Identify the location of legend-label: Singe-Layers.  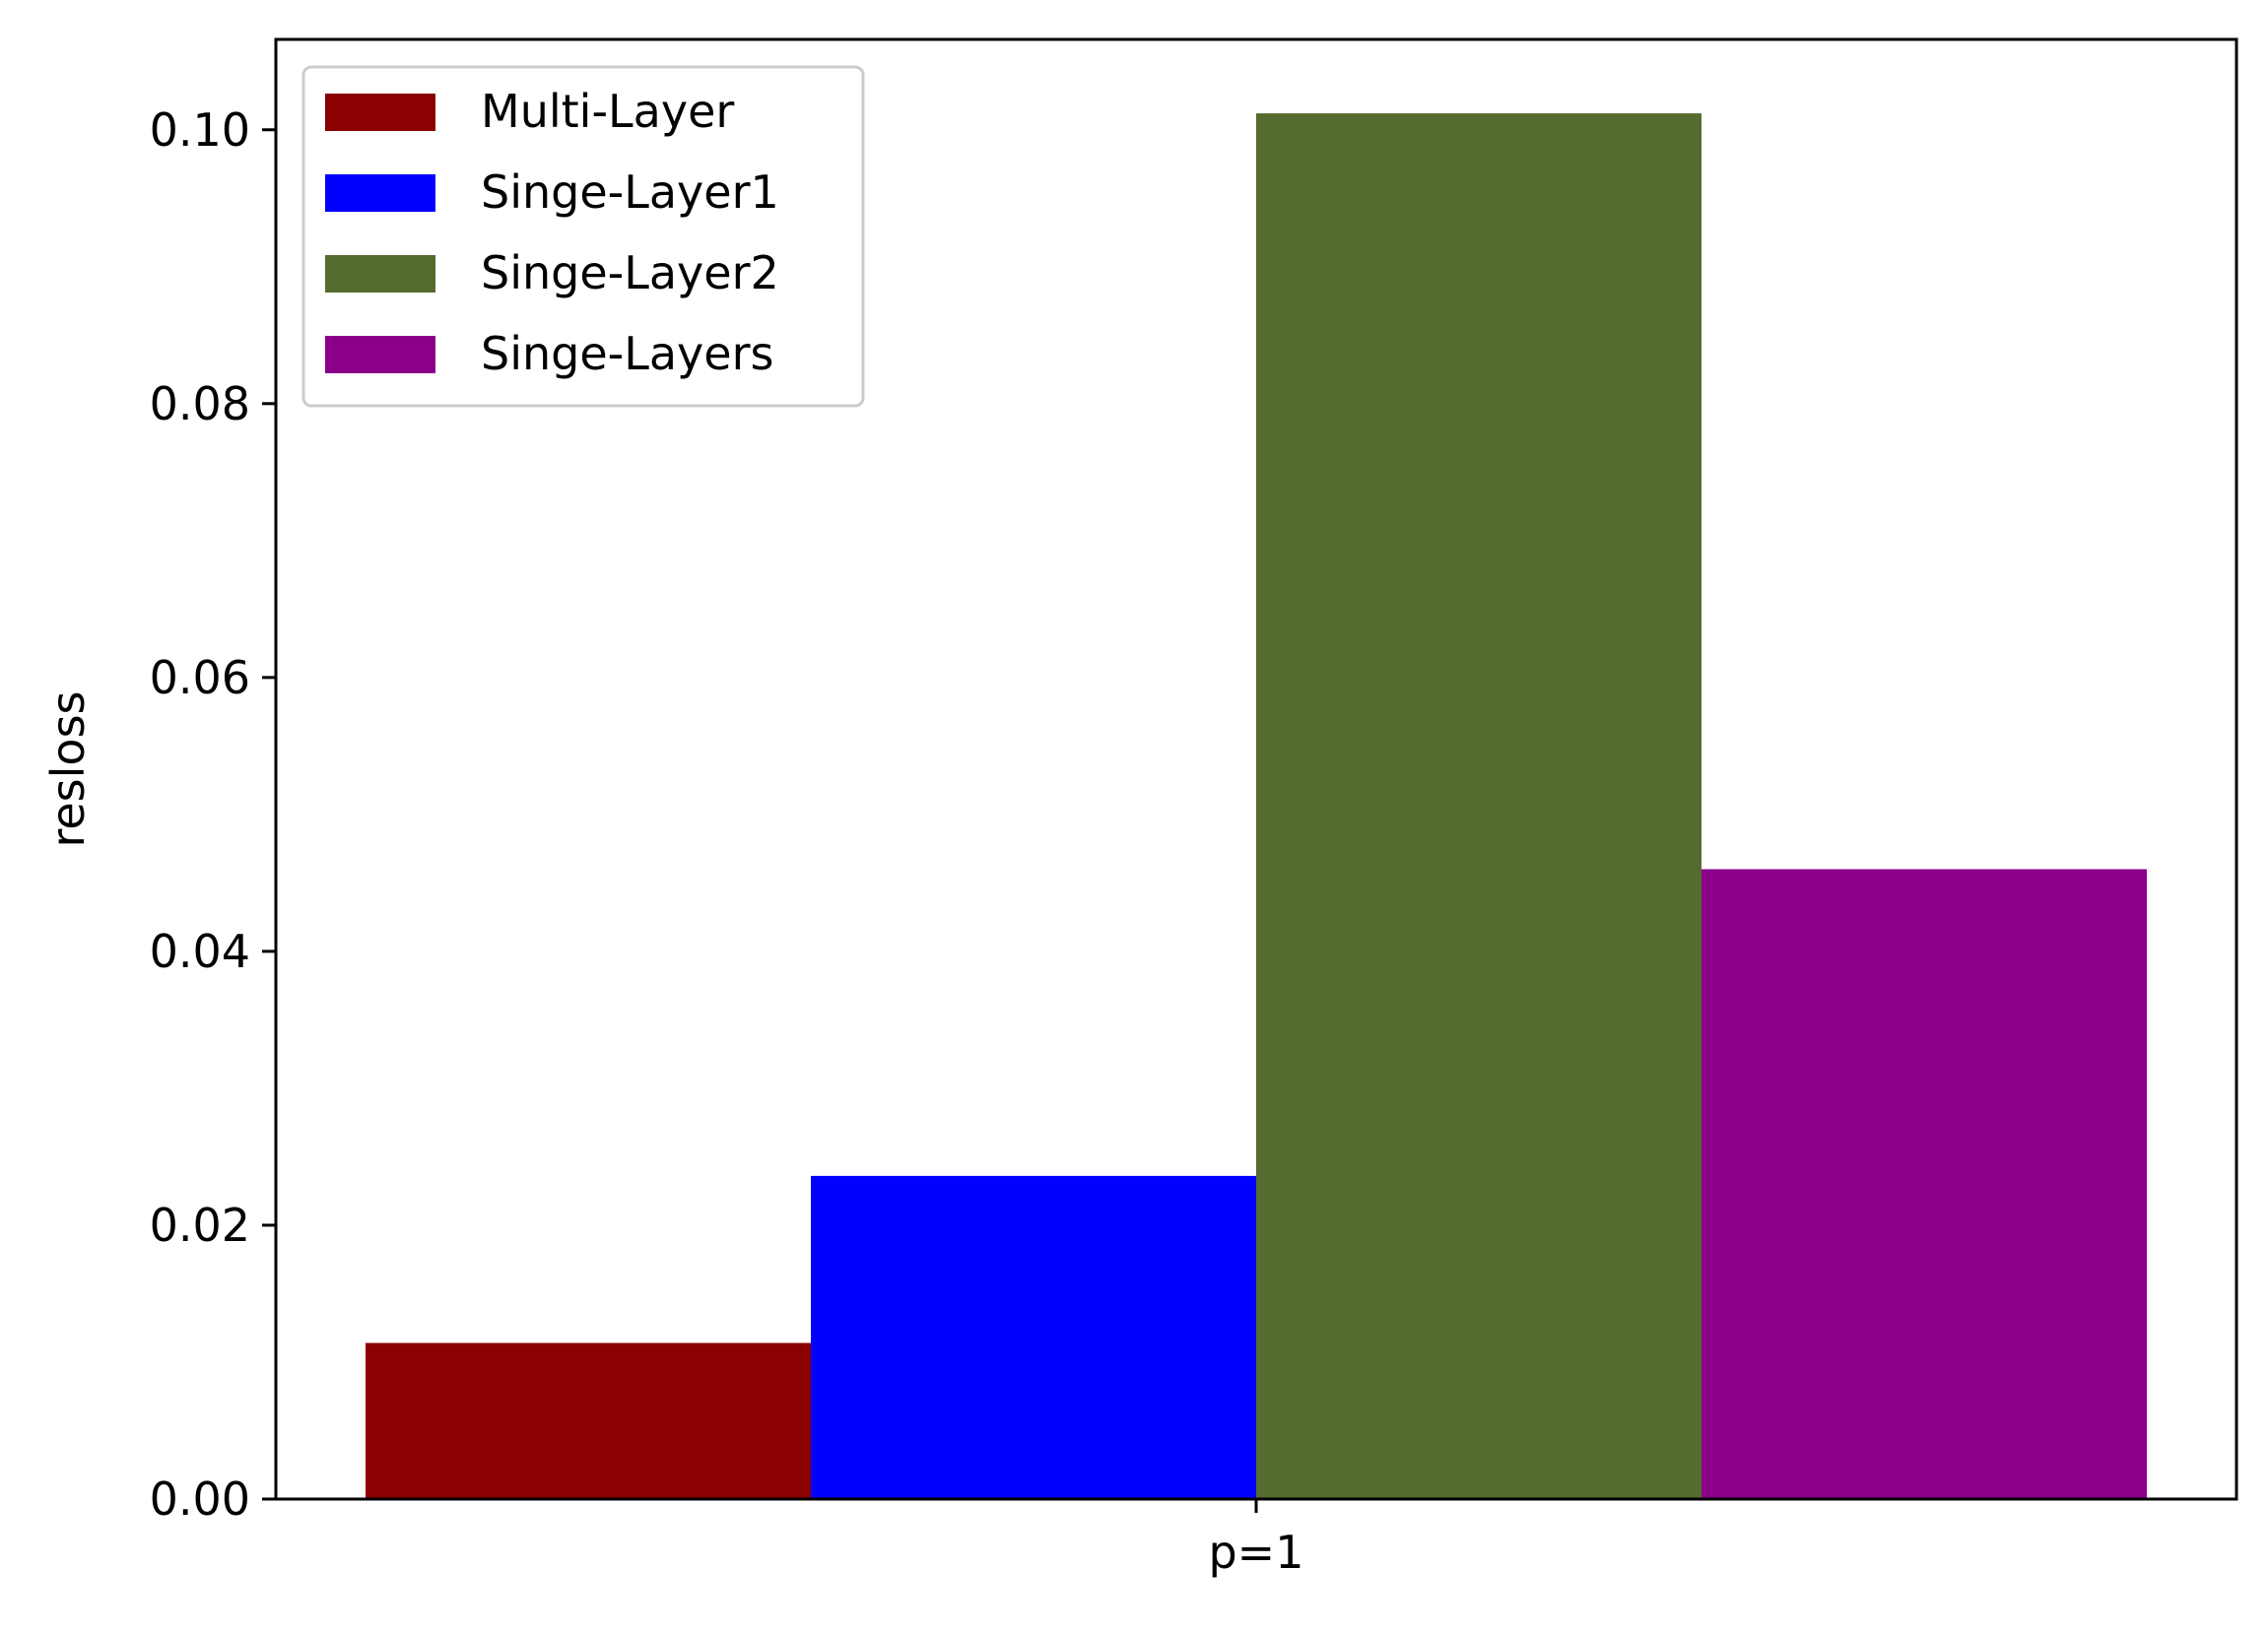
(627, 353).